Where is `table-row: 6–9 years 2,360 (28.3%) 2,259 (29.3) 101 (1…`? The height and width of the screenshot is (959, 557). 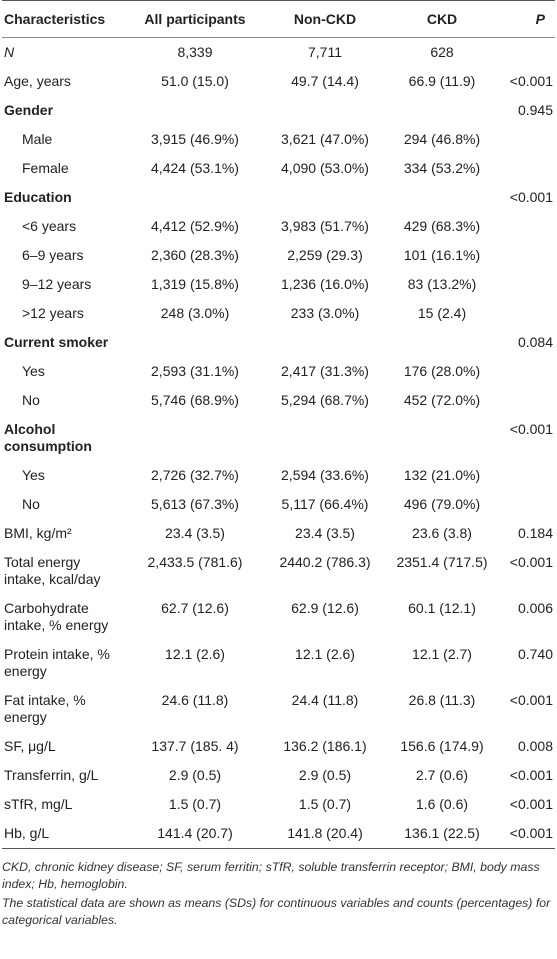
table-row: 6–9 years 2,360 (28.3%) 2,259 (29.3) 101 (1… is located at coordinates (278, 255).